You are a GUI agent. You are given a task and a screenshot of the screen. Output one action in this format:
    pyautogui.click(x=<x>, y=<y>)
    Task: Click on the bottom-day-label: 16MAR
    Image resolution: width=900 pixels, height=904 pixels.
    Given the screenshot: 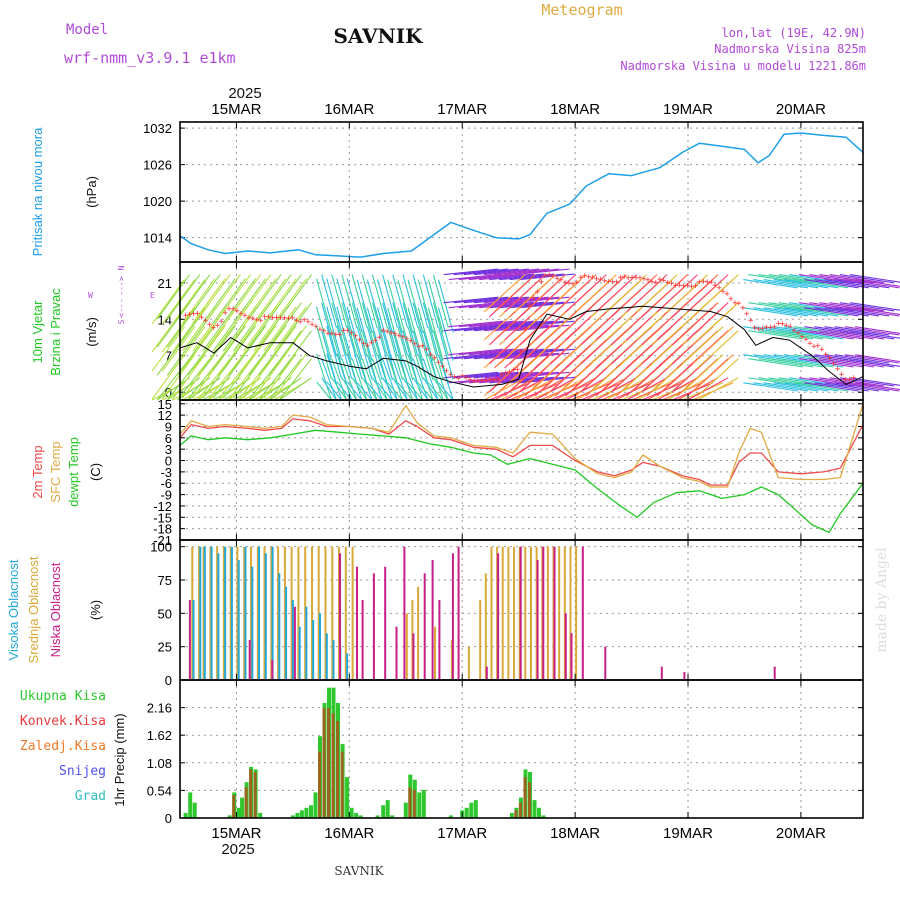 What is the action you would take?
    pyautogui.click(x=349, y=833)
    